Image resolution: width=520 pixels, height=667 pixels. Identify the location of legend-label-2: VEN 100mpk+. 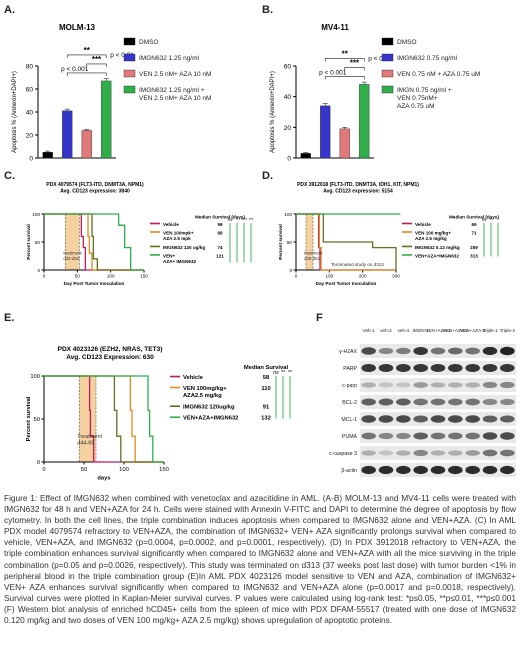
(178, 233).